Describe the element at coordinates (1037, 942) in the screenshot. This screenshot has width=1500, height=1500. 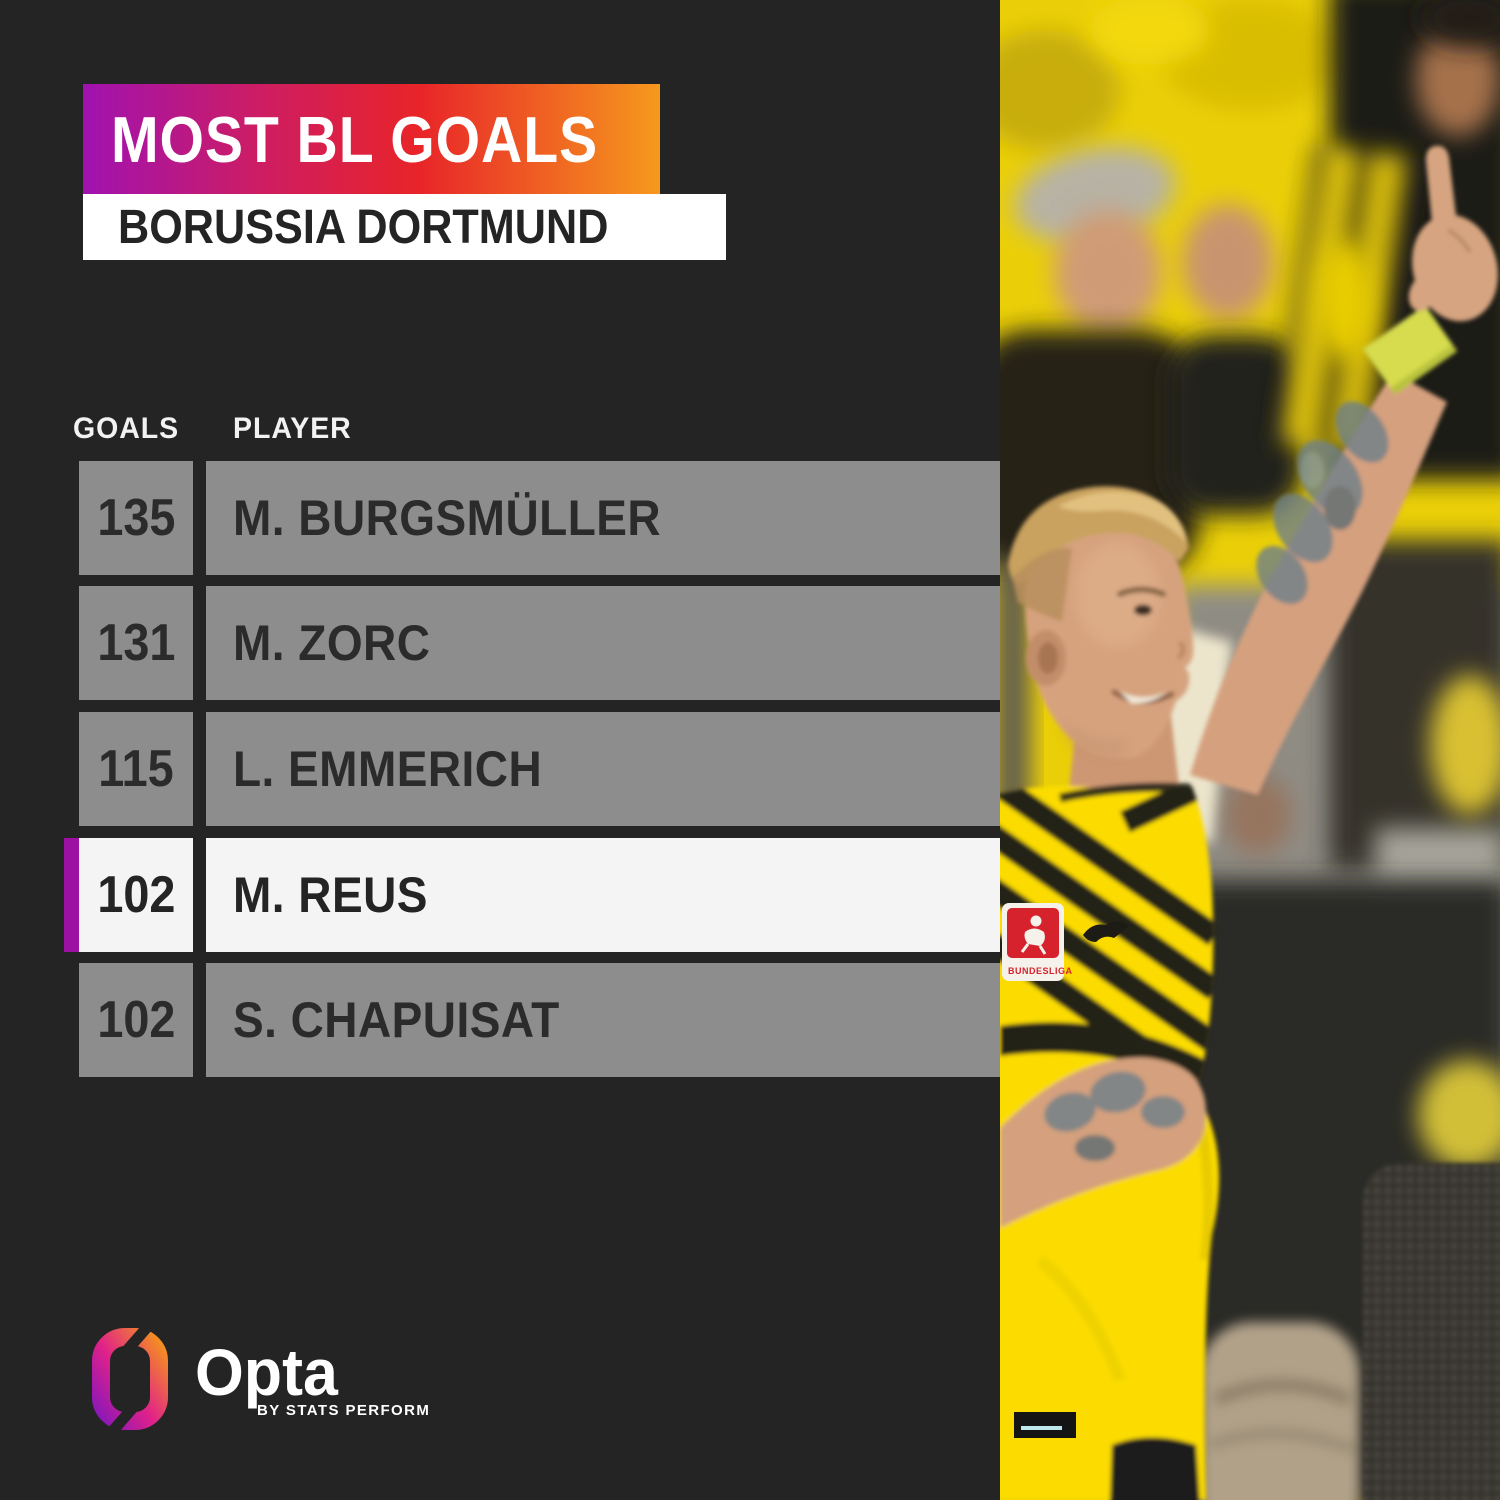
I see `bundesliga-badge-icon: BUNDESLIGA` at that location.